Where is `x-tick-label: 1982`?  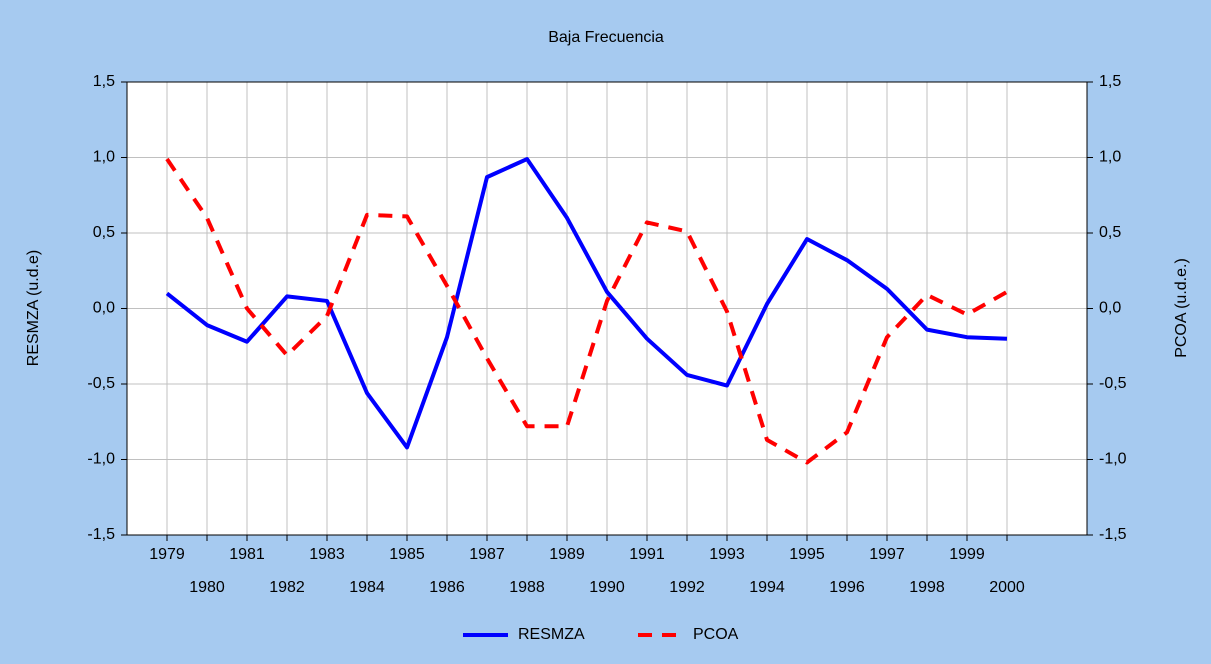
x-tick-label: 1982 is located at coordinates (287, 587).